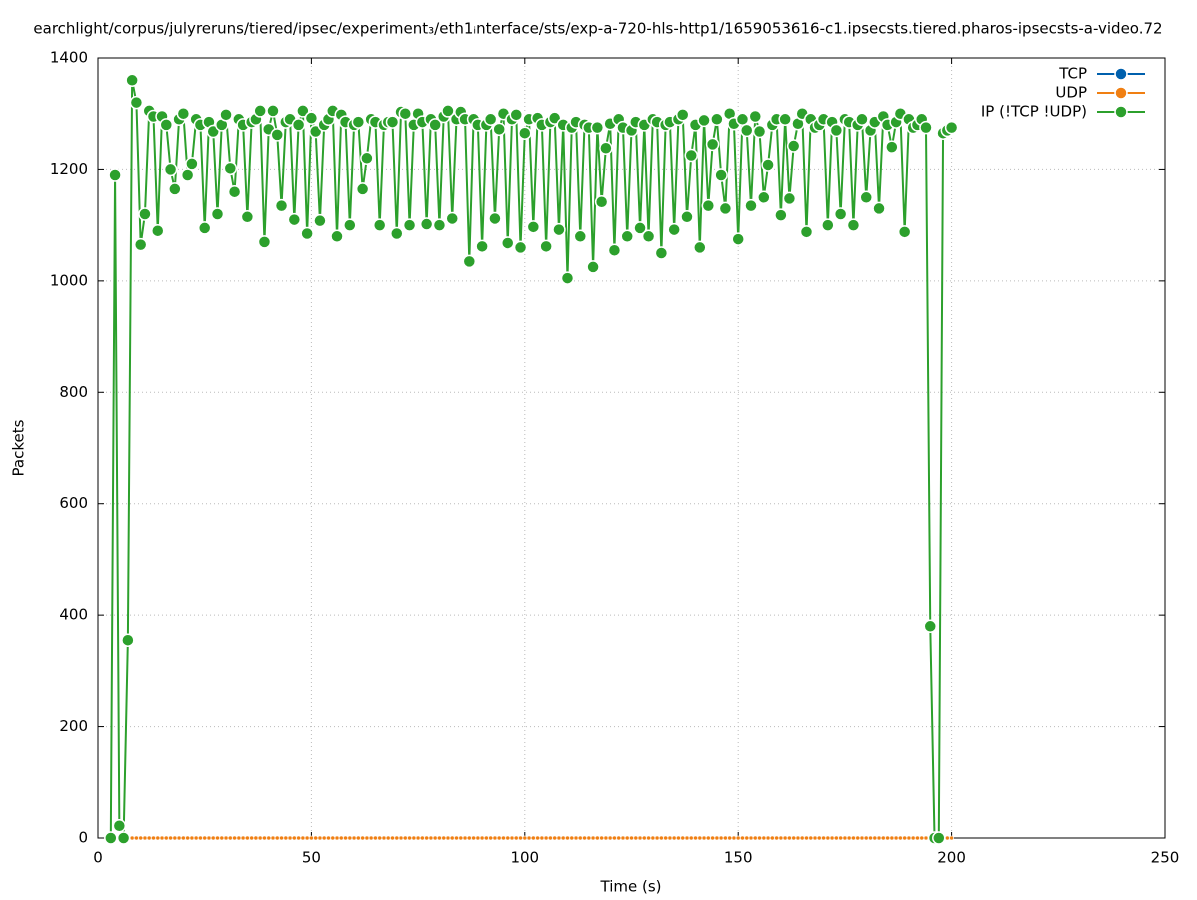  What do you see at coordinates (73, 392) in the screenshot?
I see `y-tick-label: 800` at bounding box center [73, 392].